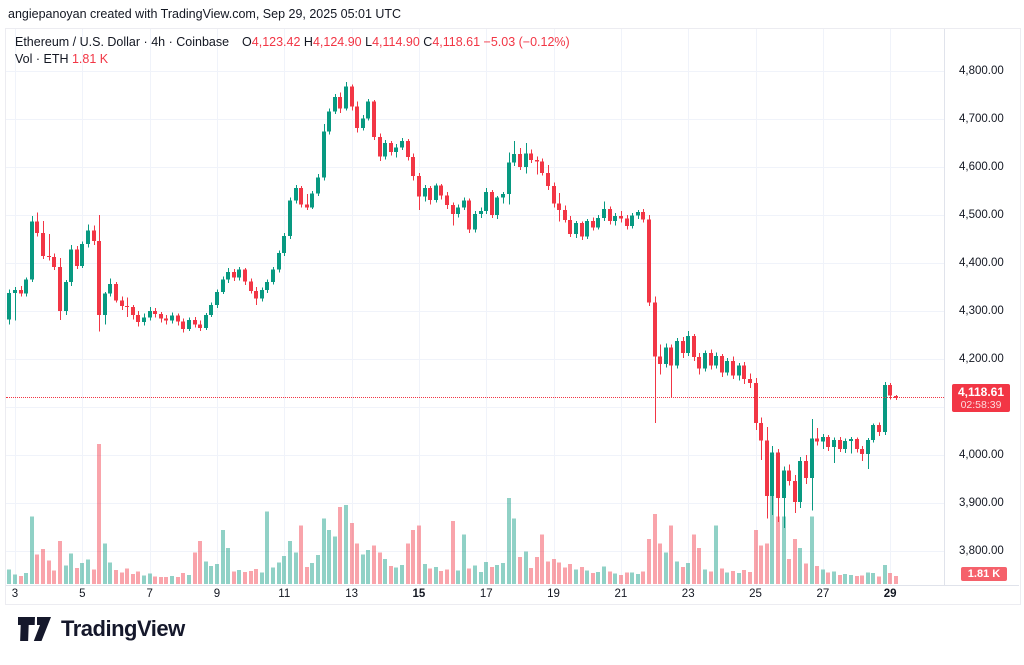  I want to click on tradingview-logo: TradingView, so click(101, 629).